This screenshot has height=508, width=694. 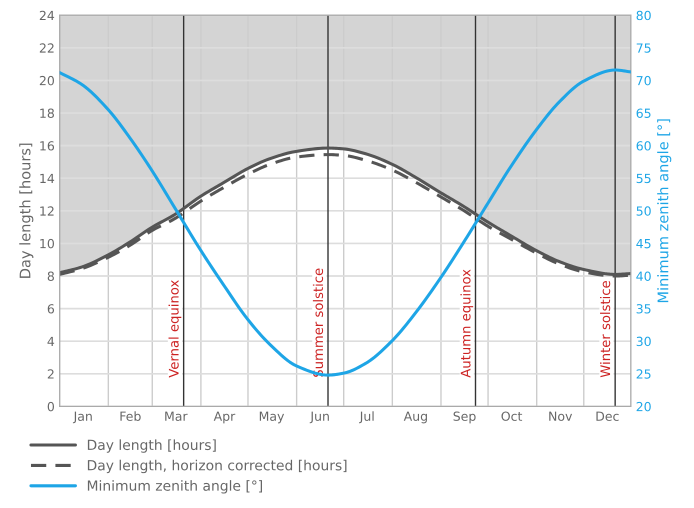 What do you see at coordinates (605, 329) in the screenshot?
I see `ref-line-label: Winter solstice` at bounding box center [605, 329].